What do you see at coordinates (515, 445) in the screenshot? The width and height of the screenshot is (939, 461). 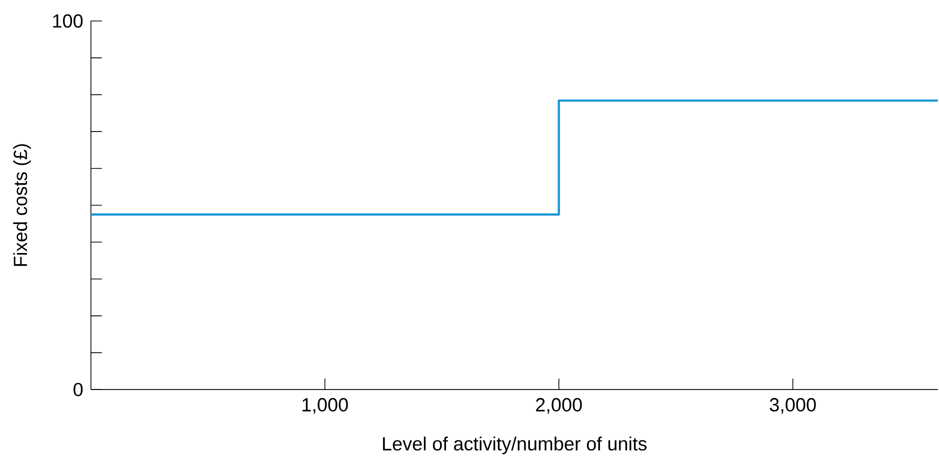 I see `x-axis-title: Level of activity/number of units` at bounding box center [515, 445].